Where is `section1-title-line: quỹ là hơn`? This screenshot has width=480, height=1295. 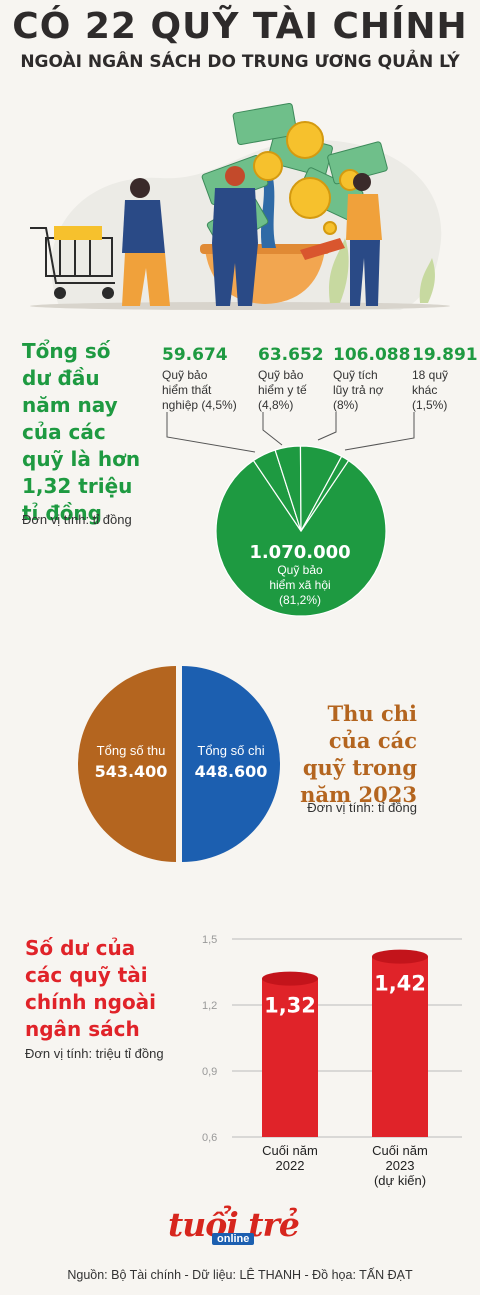 section1-title-line: quỹ là hơn is located at coordinates (81, 459).